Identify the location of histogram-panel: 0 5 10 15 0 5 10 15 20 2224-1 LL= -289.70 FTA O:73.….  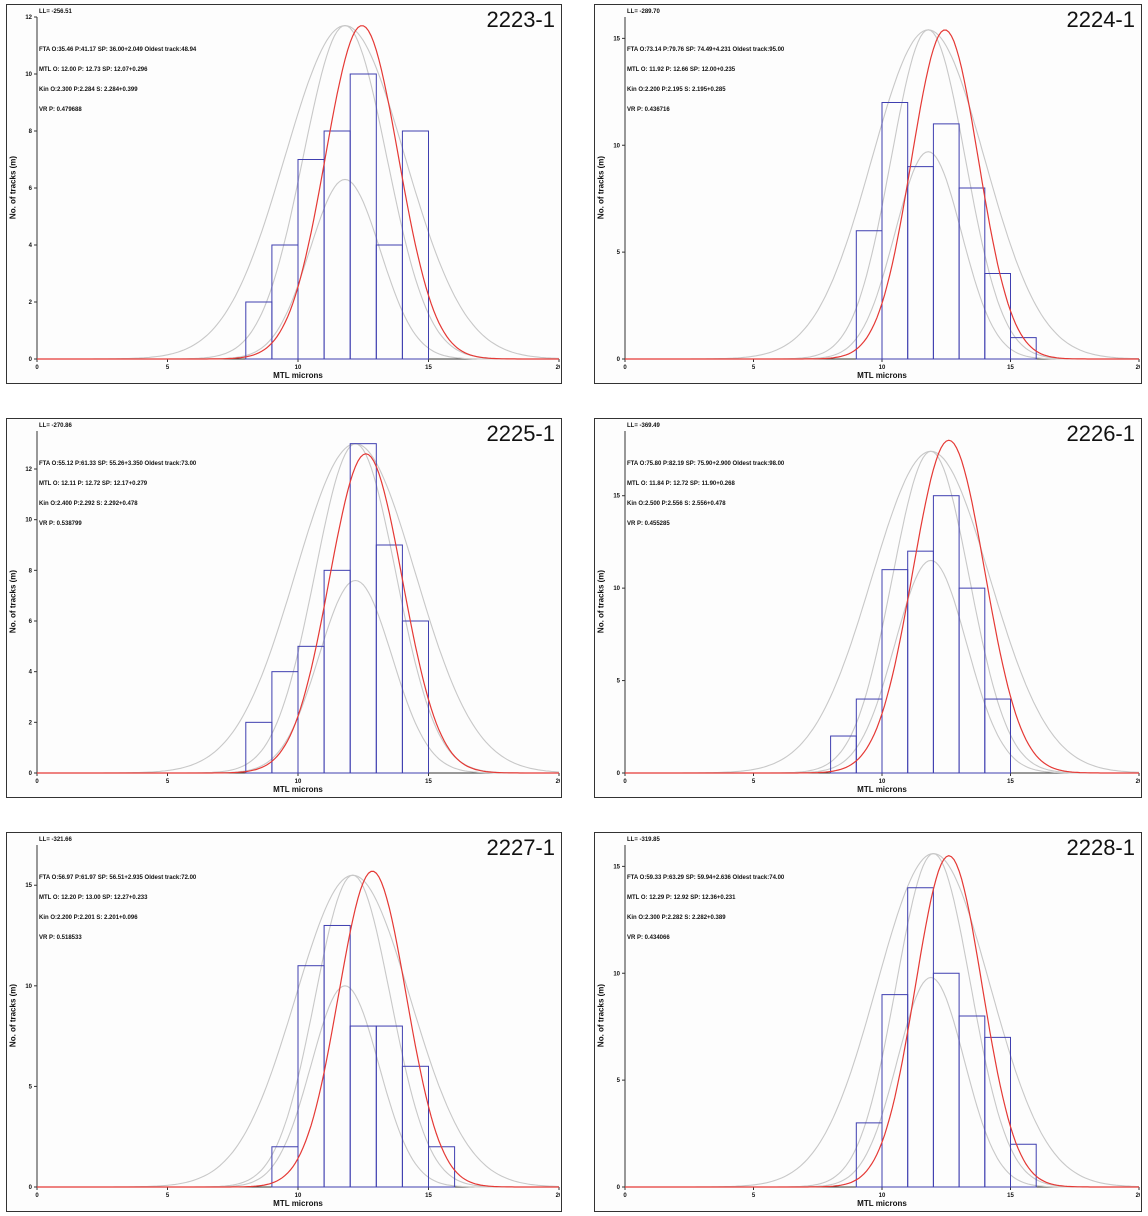
(868, 194).